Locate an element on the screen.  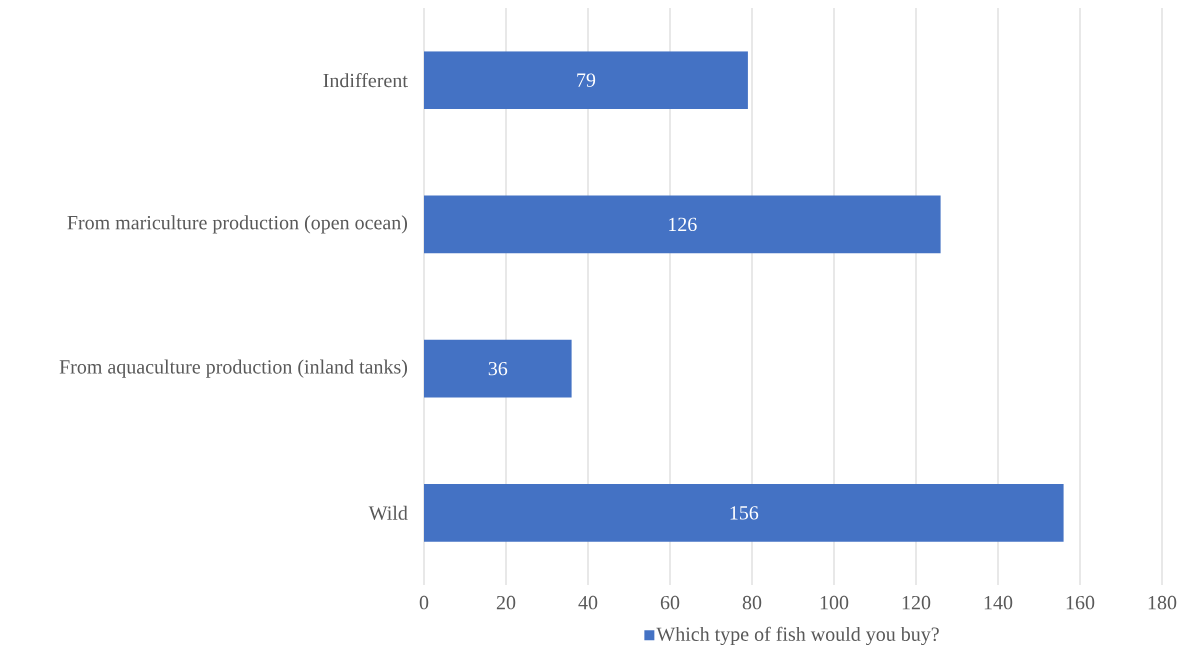
x-tick-label: 120 is located at coordinates (916, 602).